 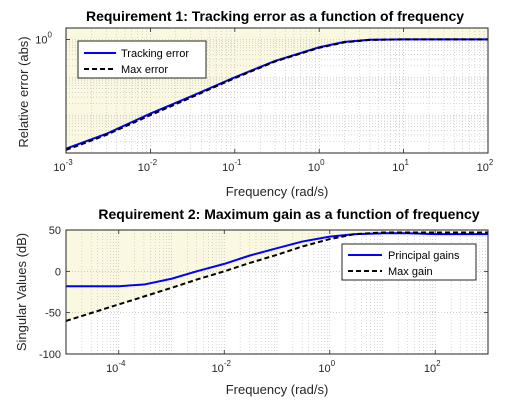 I want to click on chart-1-y-axis-label: Relative error (abs), so click(x=23, y=91).